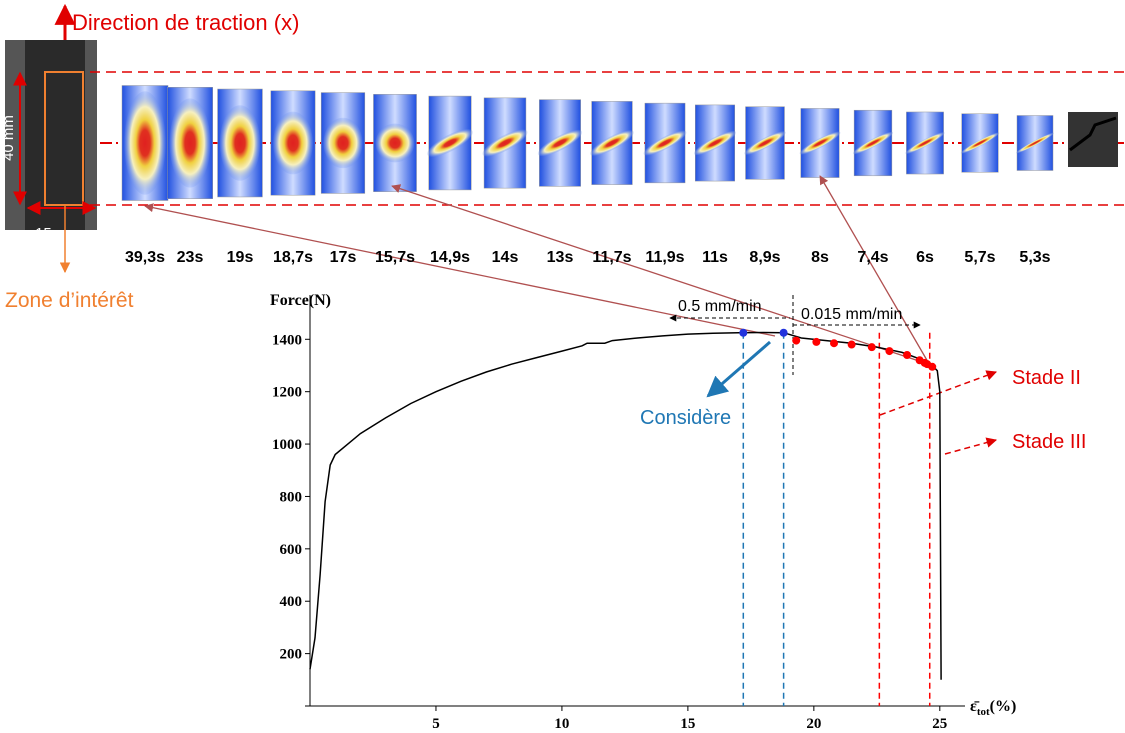 The width and height of the screenshot is (1125, 733). I want to click on considere-arrow, so click(738, 369).